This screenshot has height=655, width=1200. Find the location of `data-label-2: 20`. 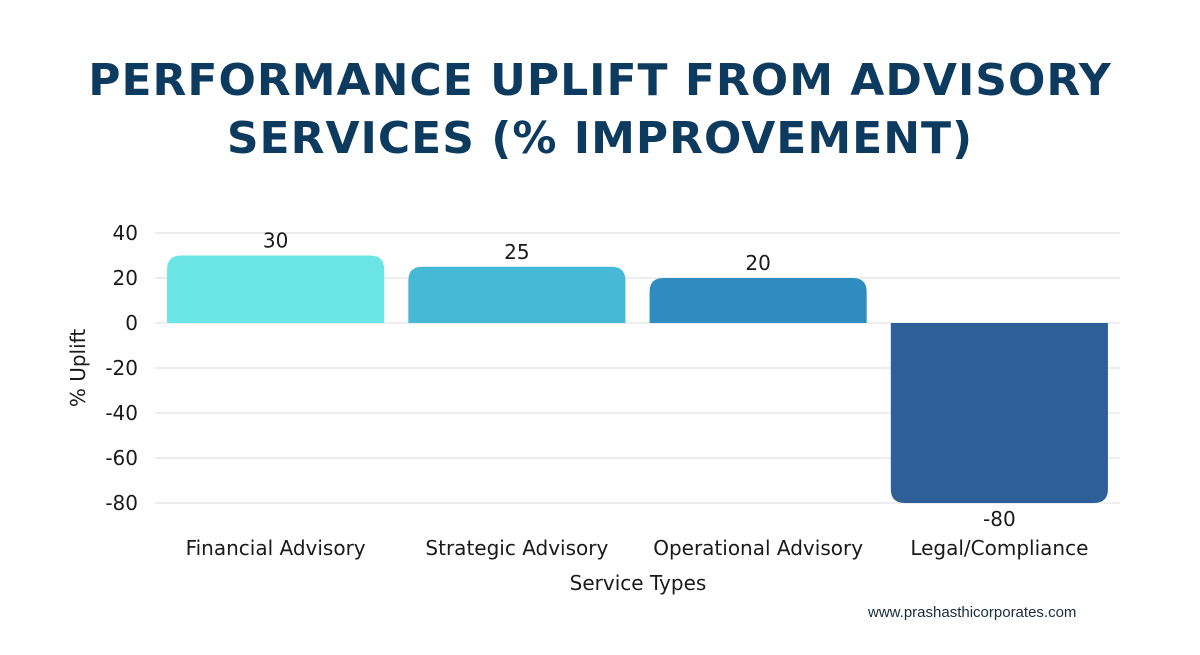

data-label-2: 20 is located at coordinates (757, 263).